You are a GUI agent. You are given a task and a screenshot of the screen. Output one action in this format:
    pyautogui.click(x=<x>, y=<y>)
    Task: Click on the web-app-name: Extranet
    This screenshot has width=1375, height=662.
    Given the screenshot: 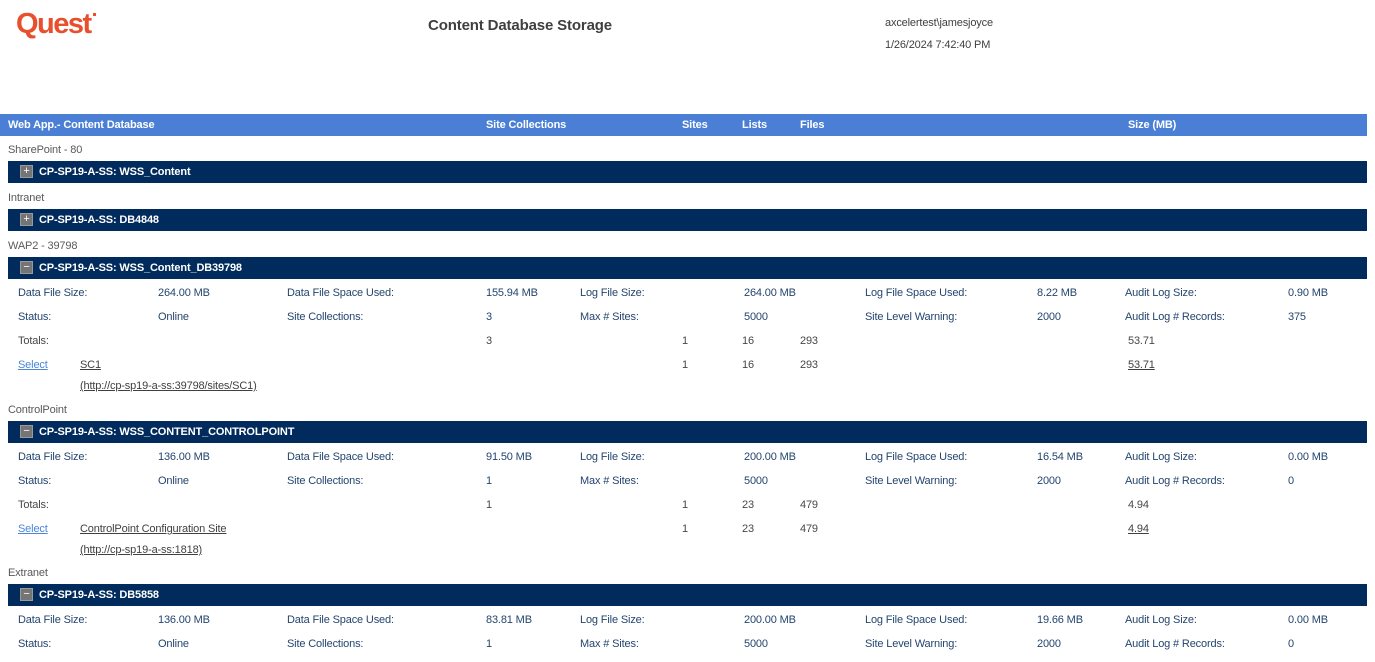 What is the action you would take?
    pyautogui.click(x=28, y=573)
    